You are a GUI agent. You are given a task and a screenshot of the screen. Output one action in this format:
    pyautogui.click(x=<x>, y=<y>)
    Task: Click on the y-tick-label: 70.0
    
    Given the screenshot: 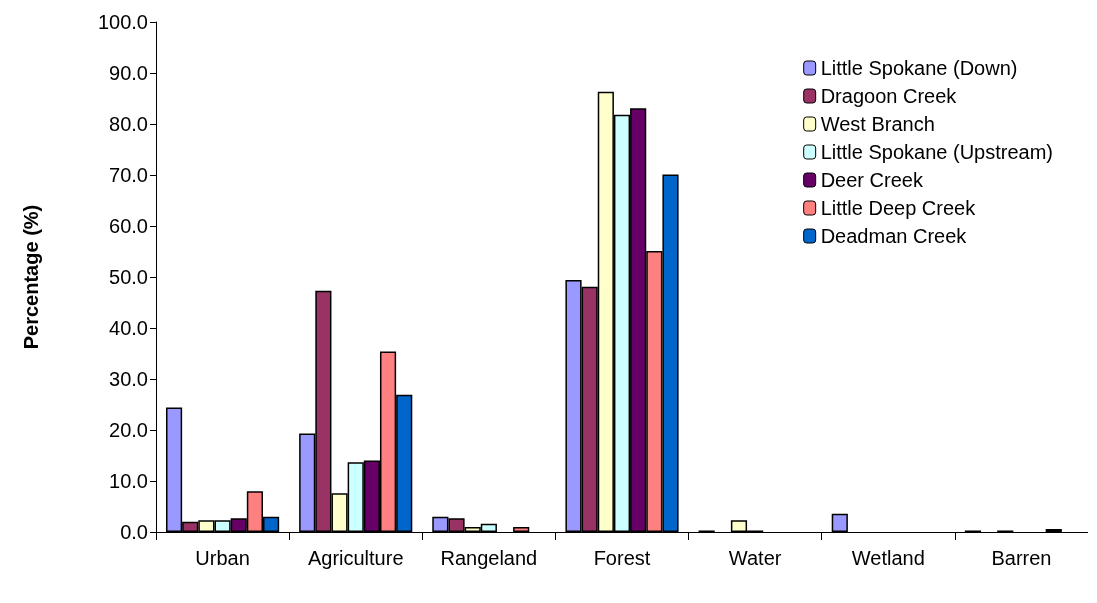 What is the action you would take?
    pyautogui.click(x=128, y=175)
    